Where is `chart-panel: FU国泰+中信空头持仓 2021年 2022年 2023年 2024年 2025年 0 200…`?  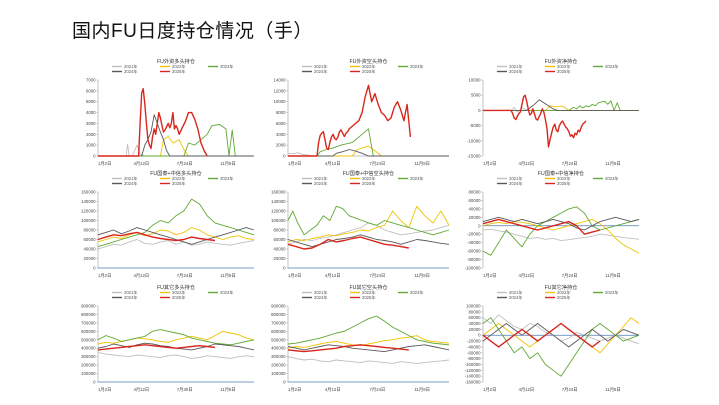
chart-panel: FU国泰+中信空头持仓 2021年 2022年 2023年 2024年 2025年 0 200… is located at coordinates (360, 224).